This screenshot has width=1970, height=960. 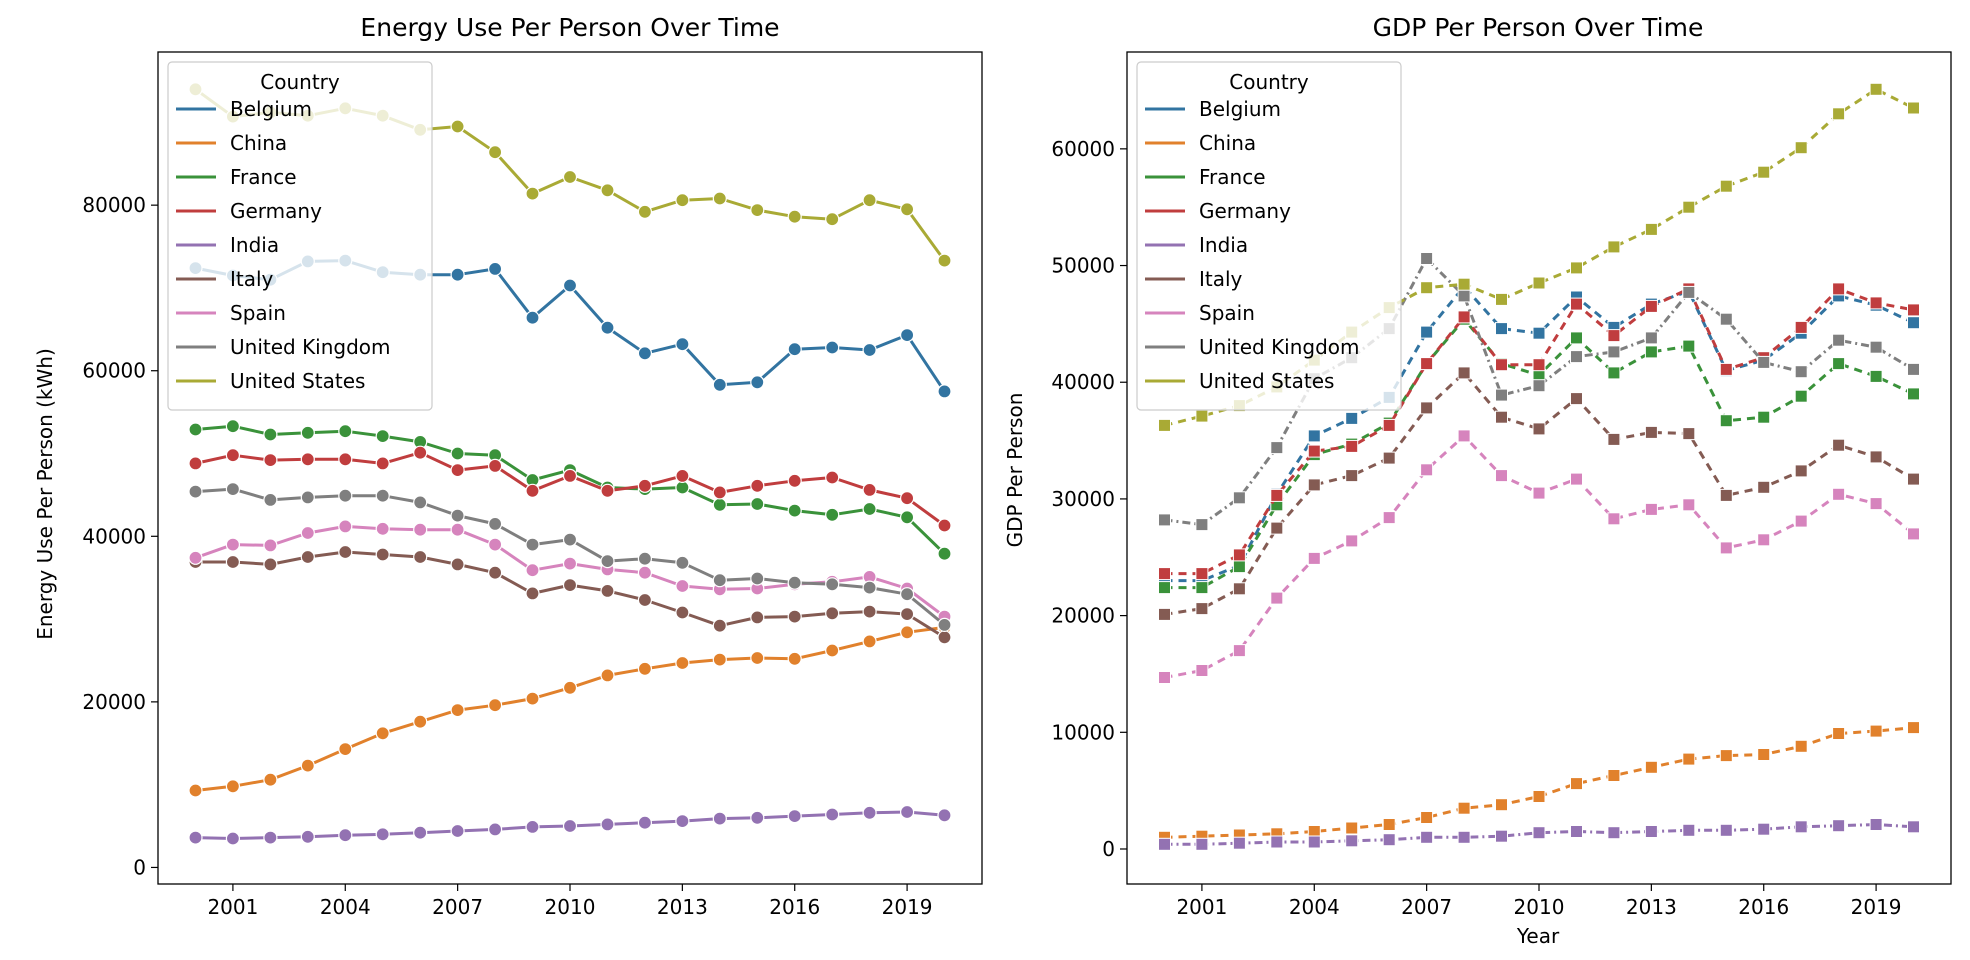 What do you see at coordinates (1538, 27) in the screenshot?
I see `gdp-chart-title: GDP Per Person Over Time` at bounding box center [1538, 27].